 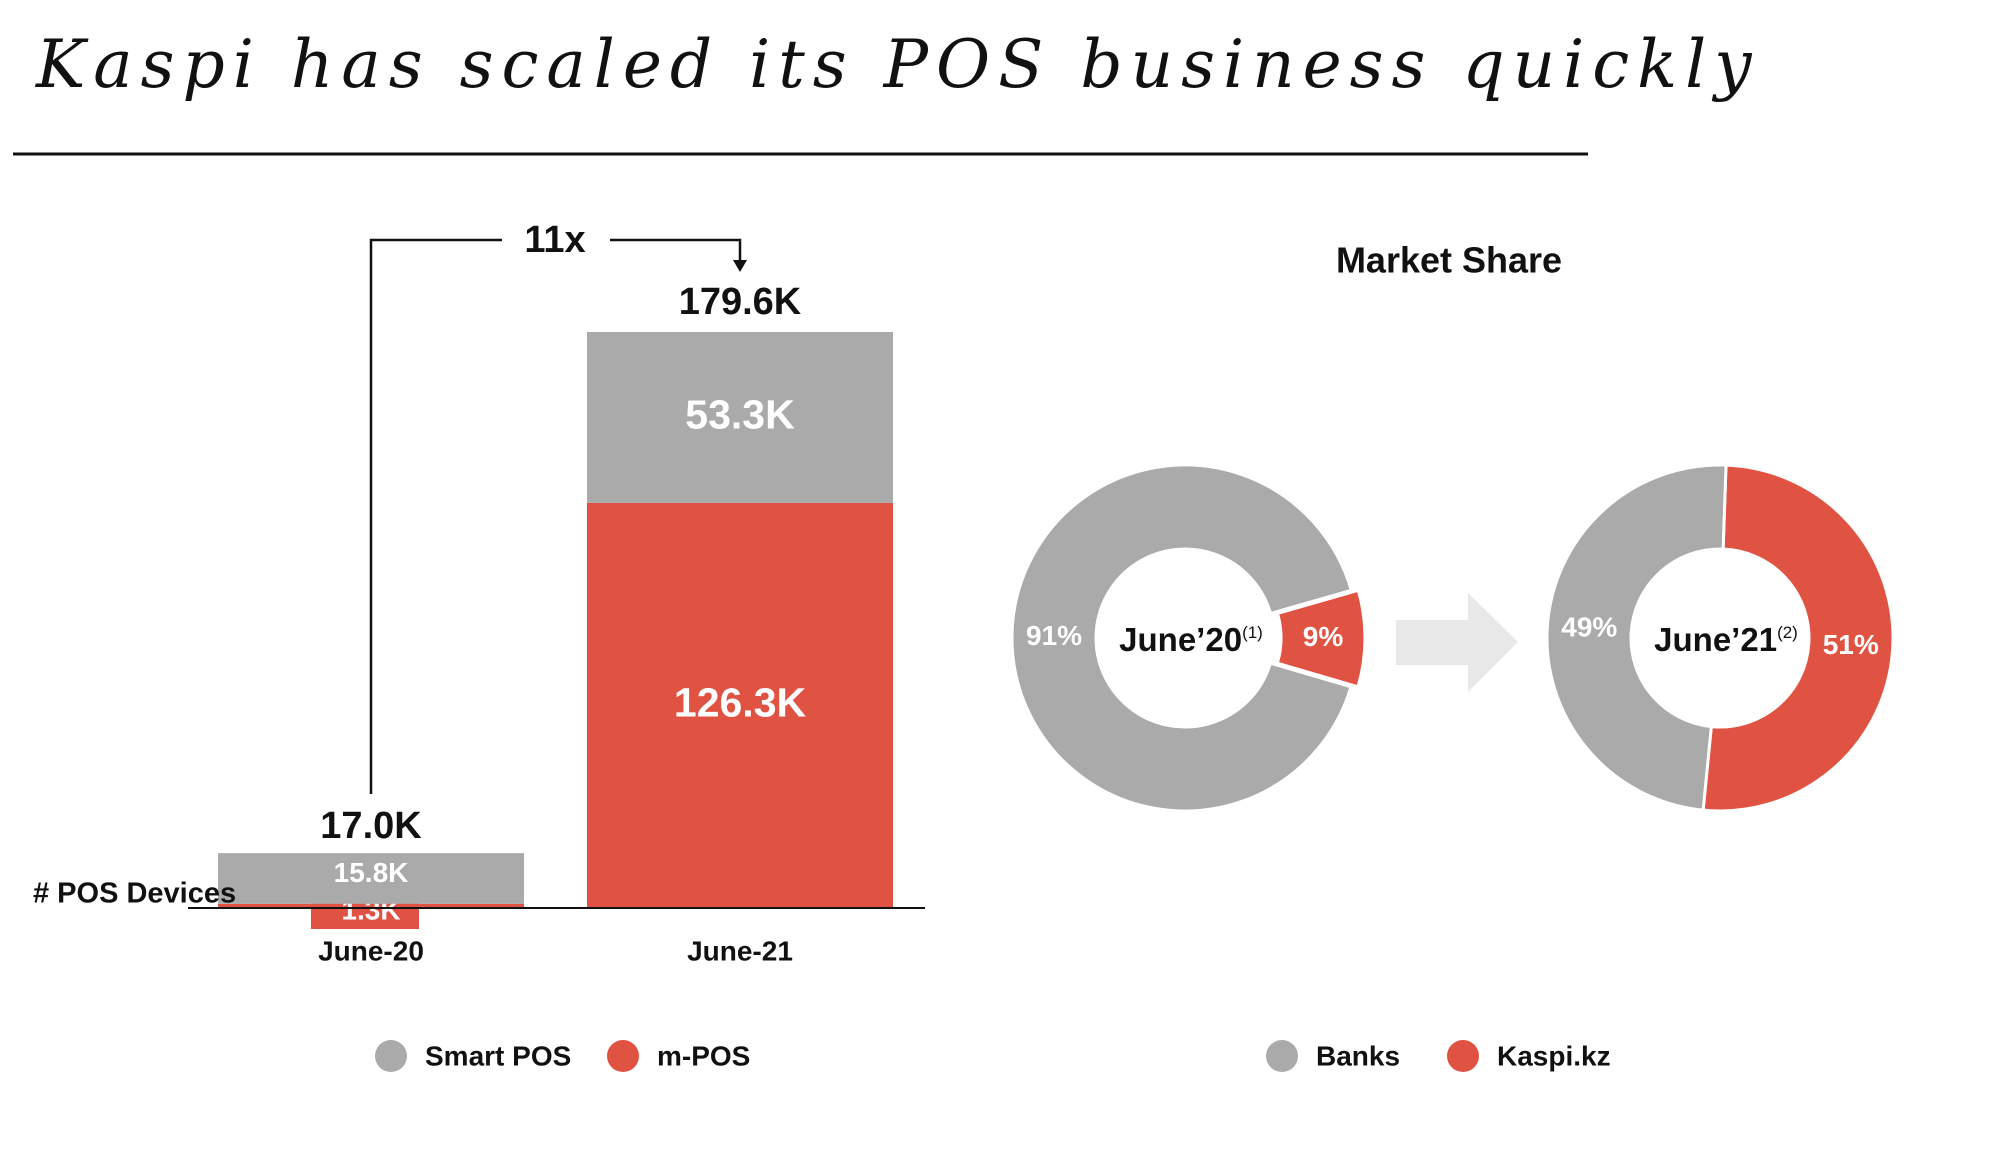 What do you see at coordinates (1851, 644) in the screenshot?
I see `value-label: 51%` at bounding box center [1851, 644].